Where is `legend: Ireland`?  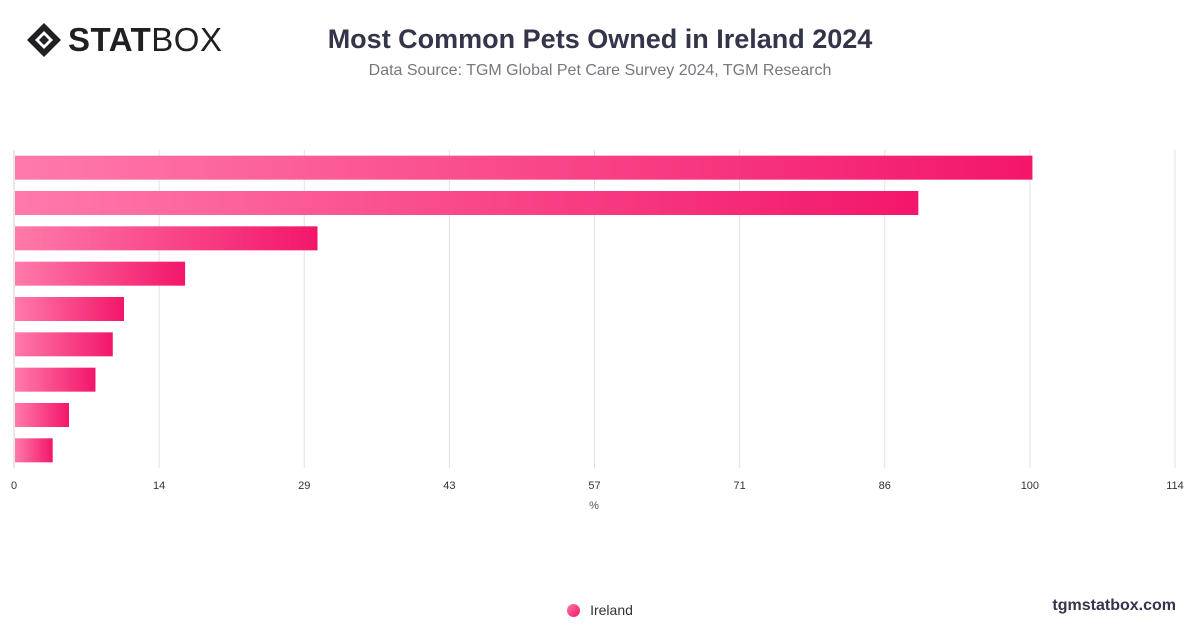
legend: Ireland is located at coordinates (600, 610).